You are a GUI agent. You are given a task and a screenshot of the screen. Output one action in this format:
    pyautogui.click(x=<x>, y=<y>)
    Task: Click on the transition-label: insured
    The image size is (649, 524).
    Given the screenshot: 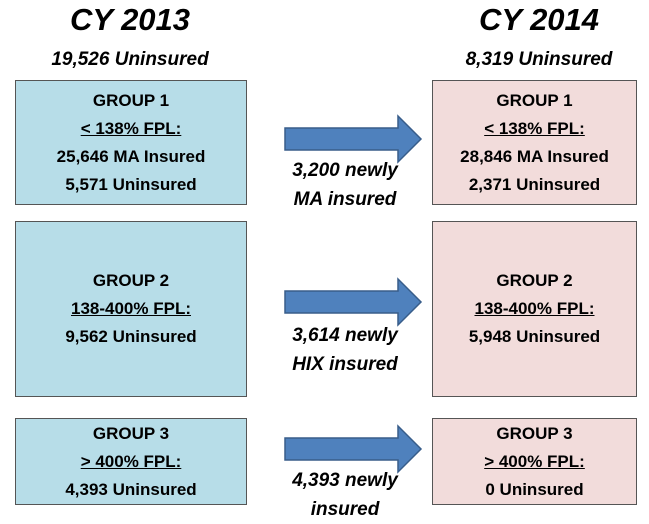 What is the action you would take?
    pyautogui.click(x=345, y=509)
    